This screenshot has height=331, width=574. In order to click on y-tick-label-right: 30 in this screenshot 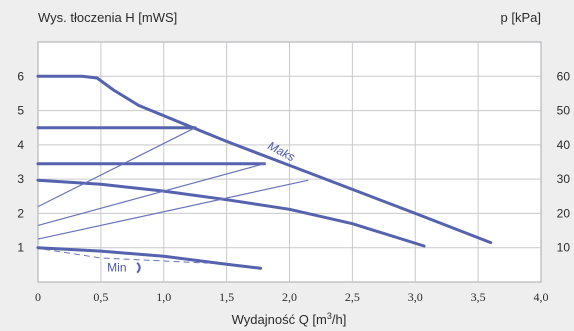, I will do `click(564, 179)`.